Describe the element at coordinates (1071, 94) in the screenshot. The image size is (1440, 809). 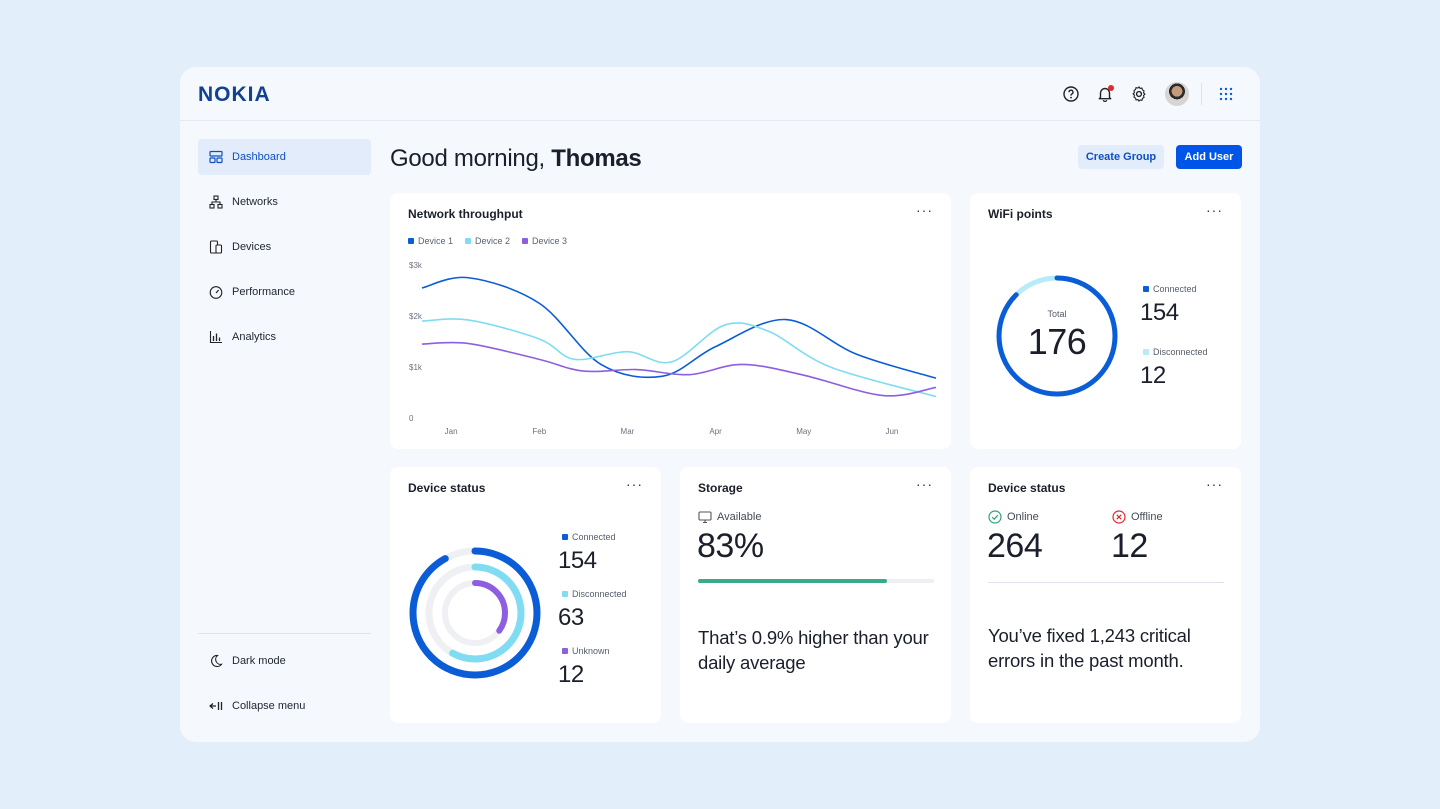
I see `help-icon` at that location.